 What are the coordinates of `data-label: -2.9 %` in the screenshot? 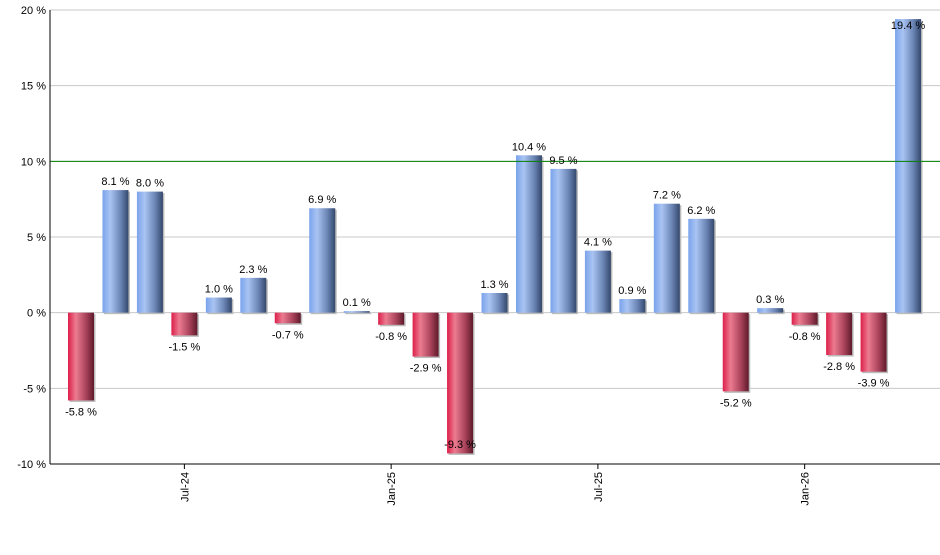 It's located at (426, 369).